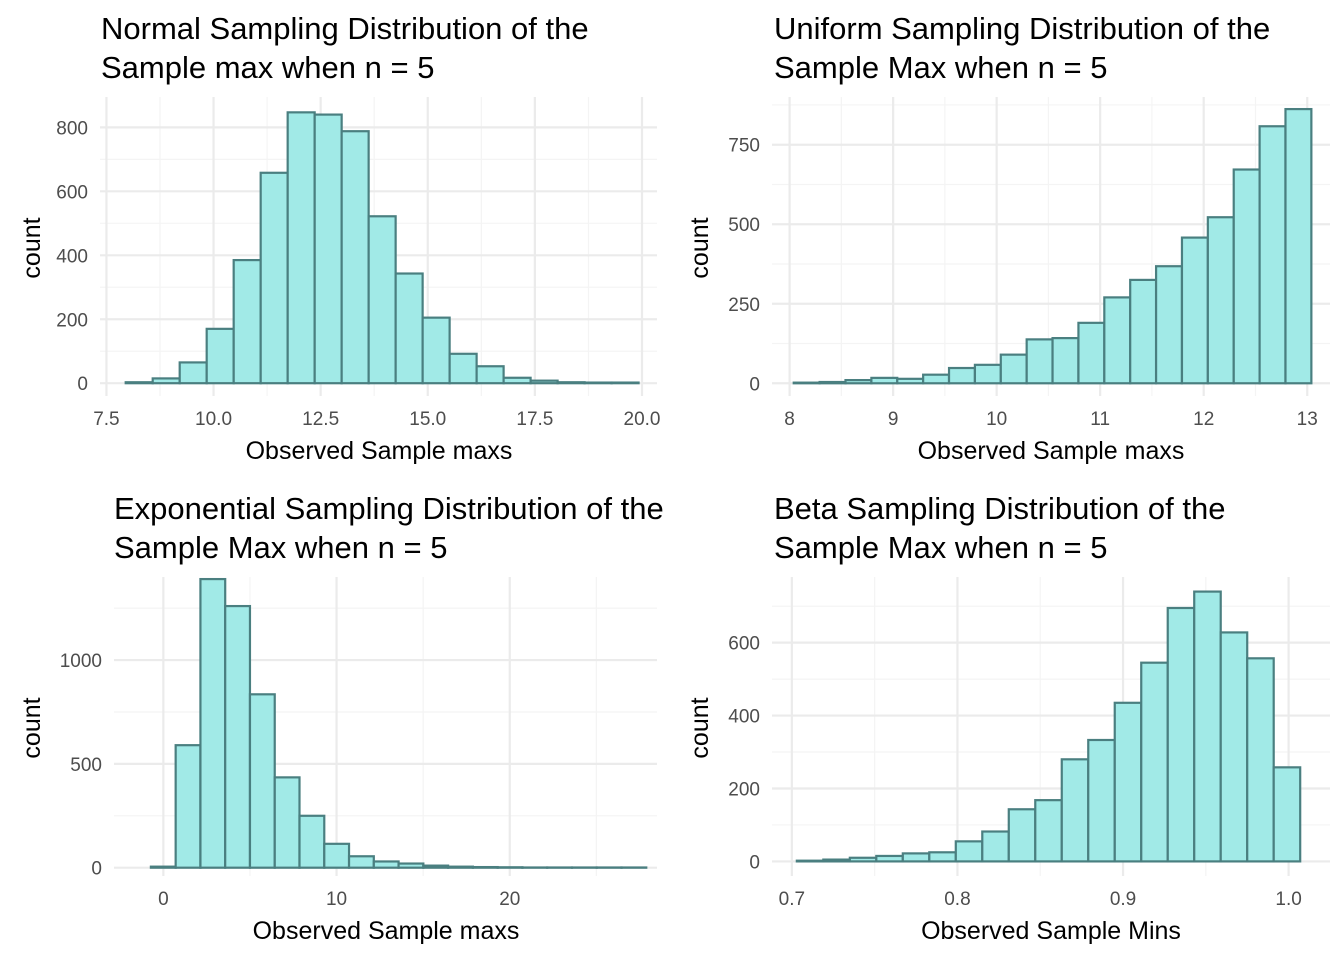 The width and height of the screenshot is (1344, 960). I want to click on x-tick-labels: 8 9 10 11 12 13, so click(1050, 419).